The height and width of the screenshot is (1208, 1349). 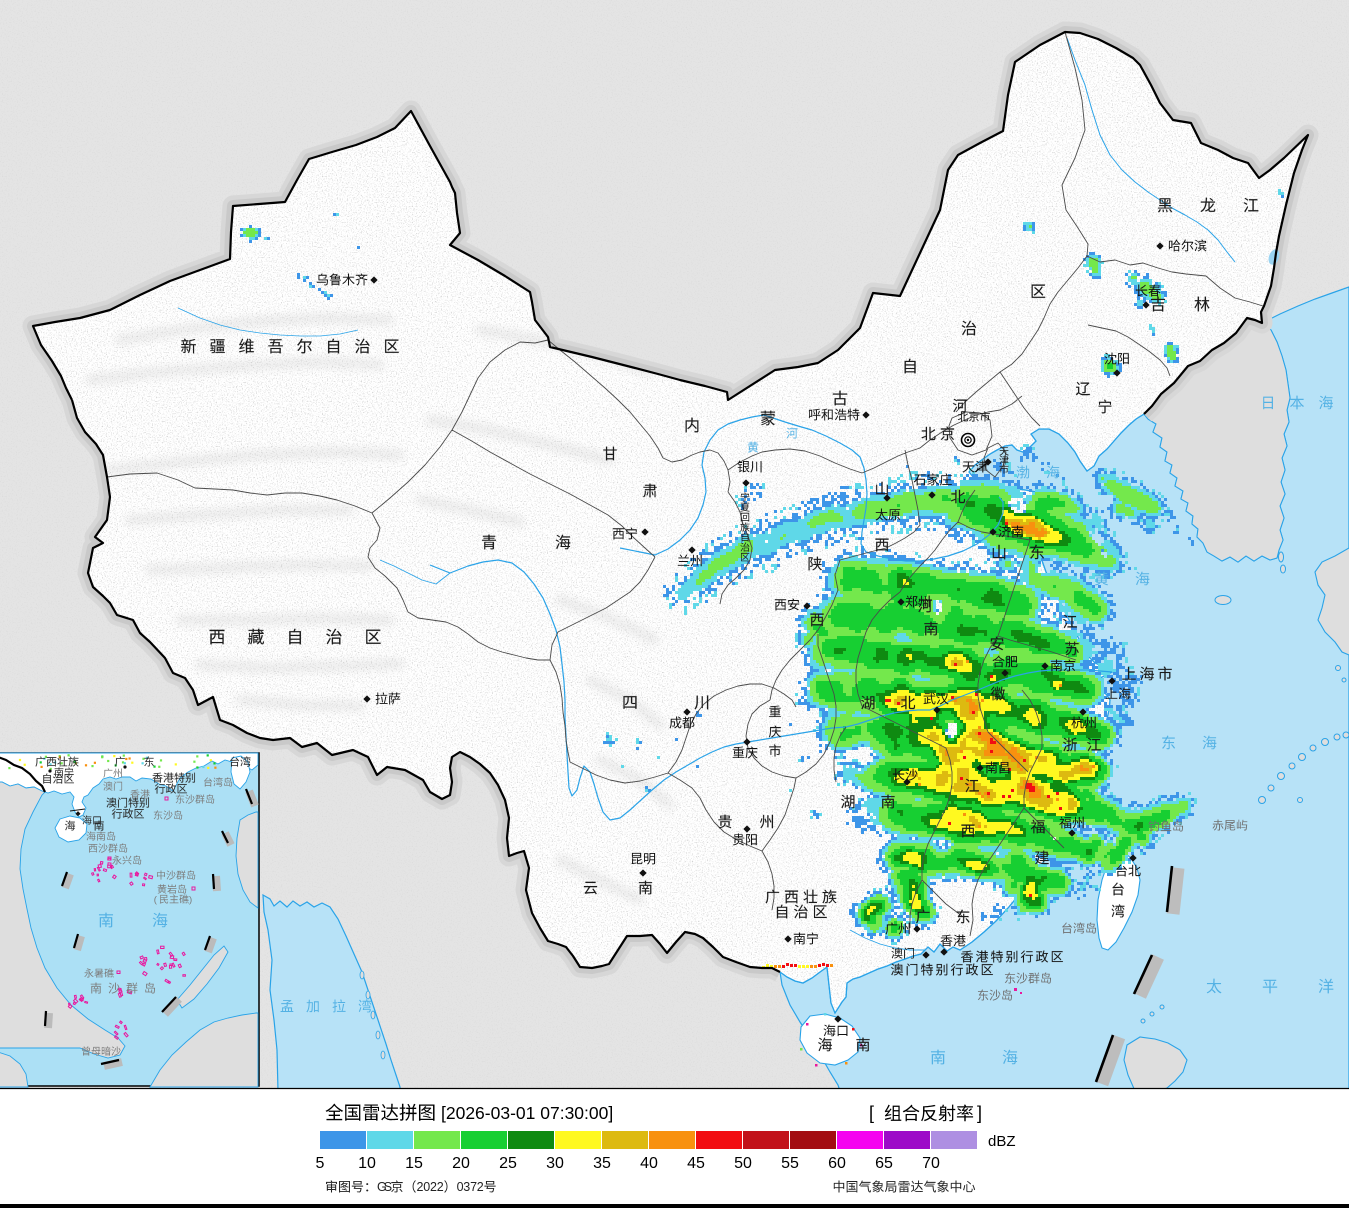 What do you see at coordinates (320, 1163) in the screenshot?
I see `svg-text: 5` at bounding box center [320, 1163].